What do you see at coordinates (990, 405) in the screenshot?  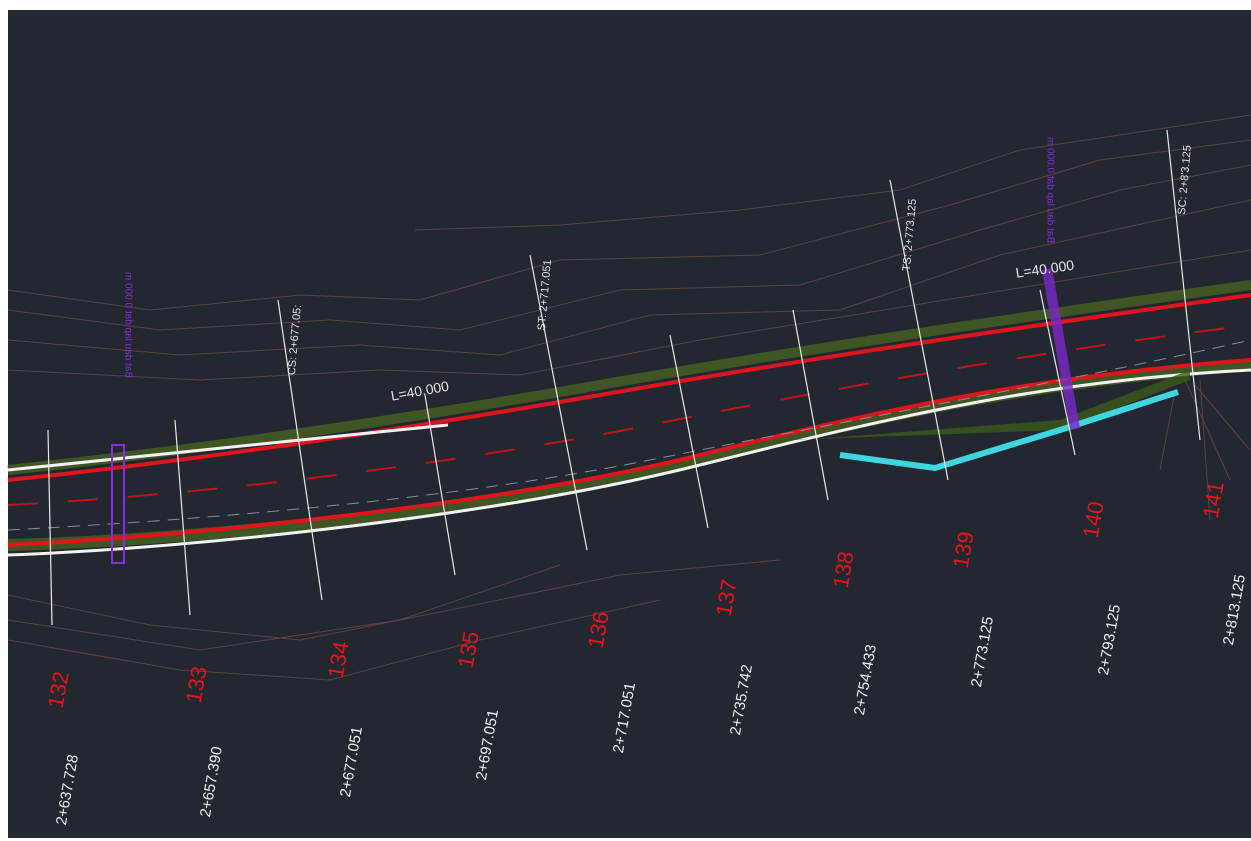 I see `slope-hatch` at bounding box center [990, 405].